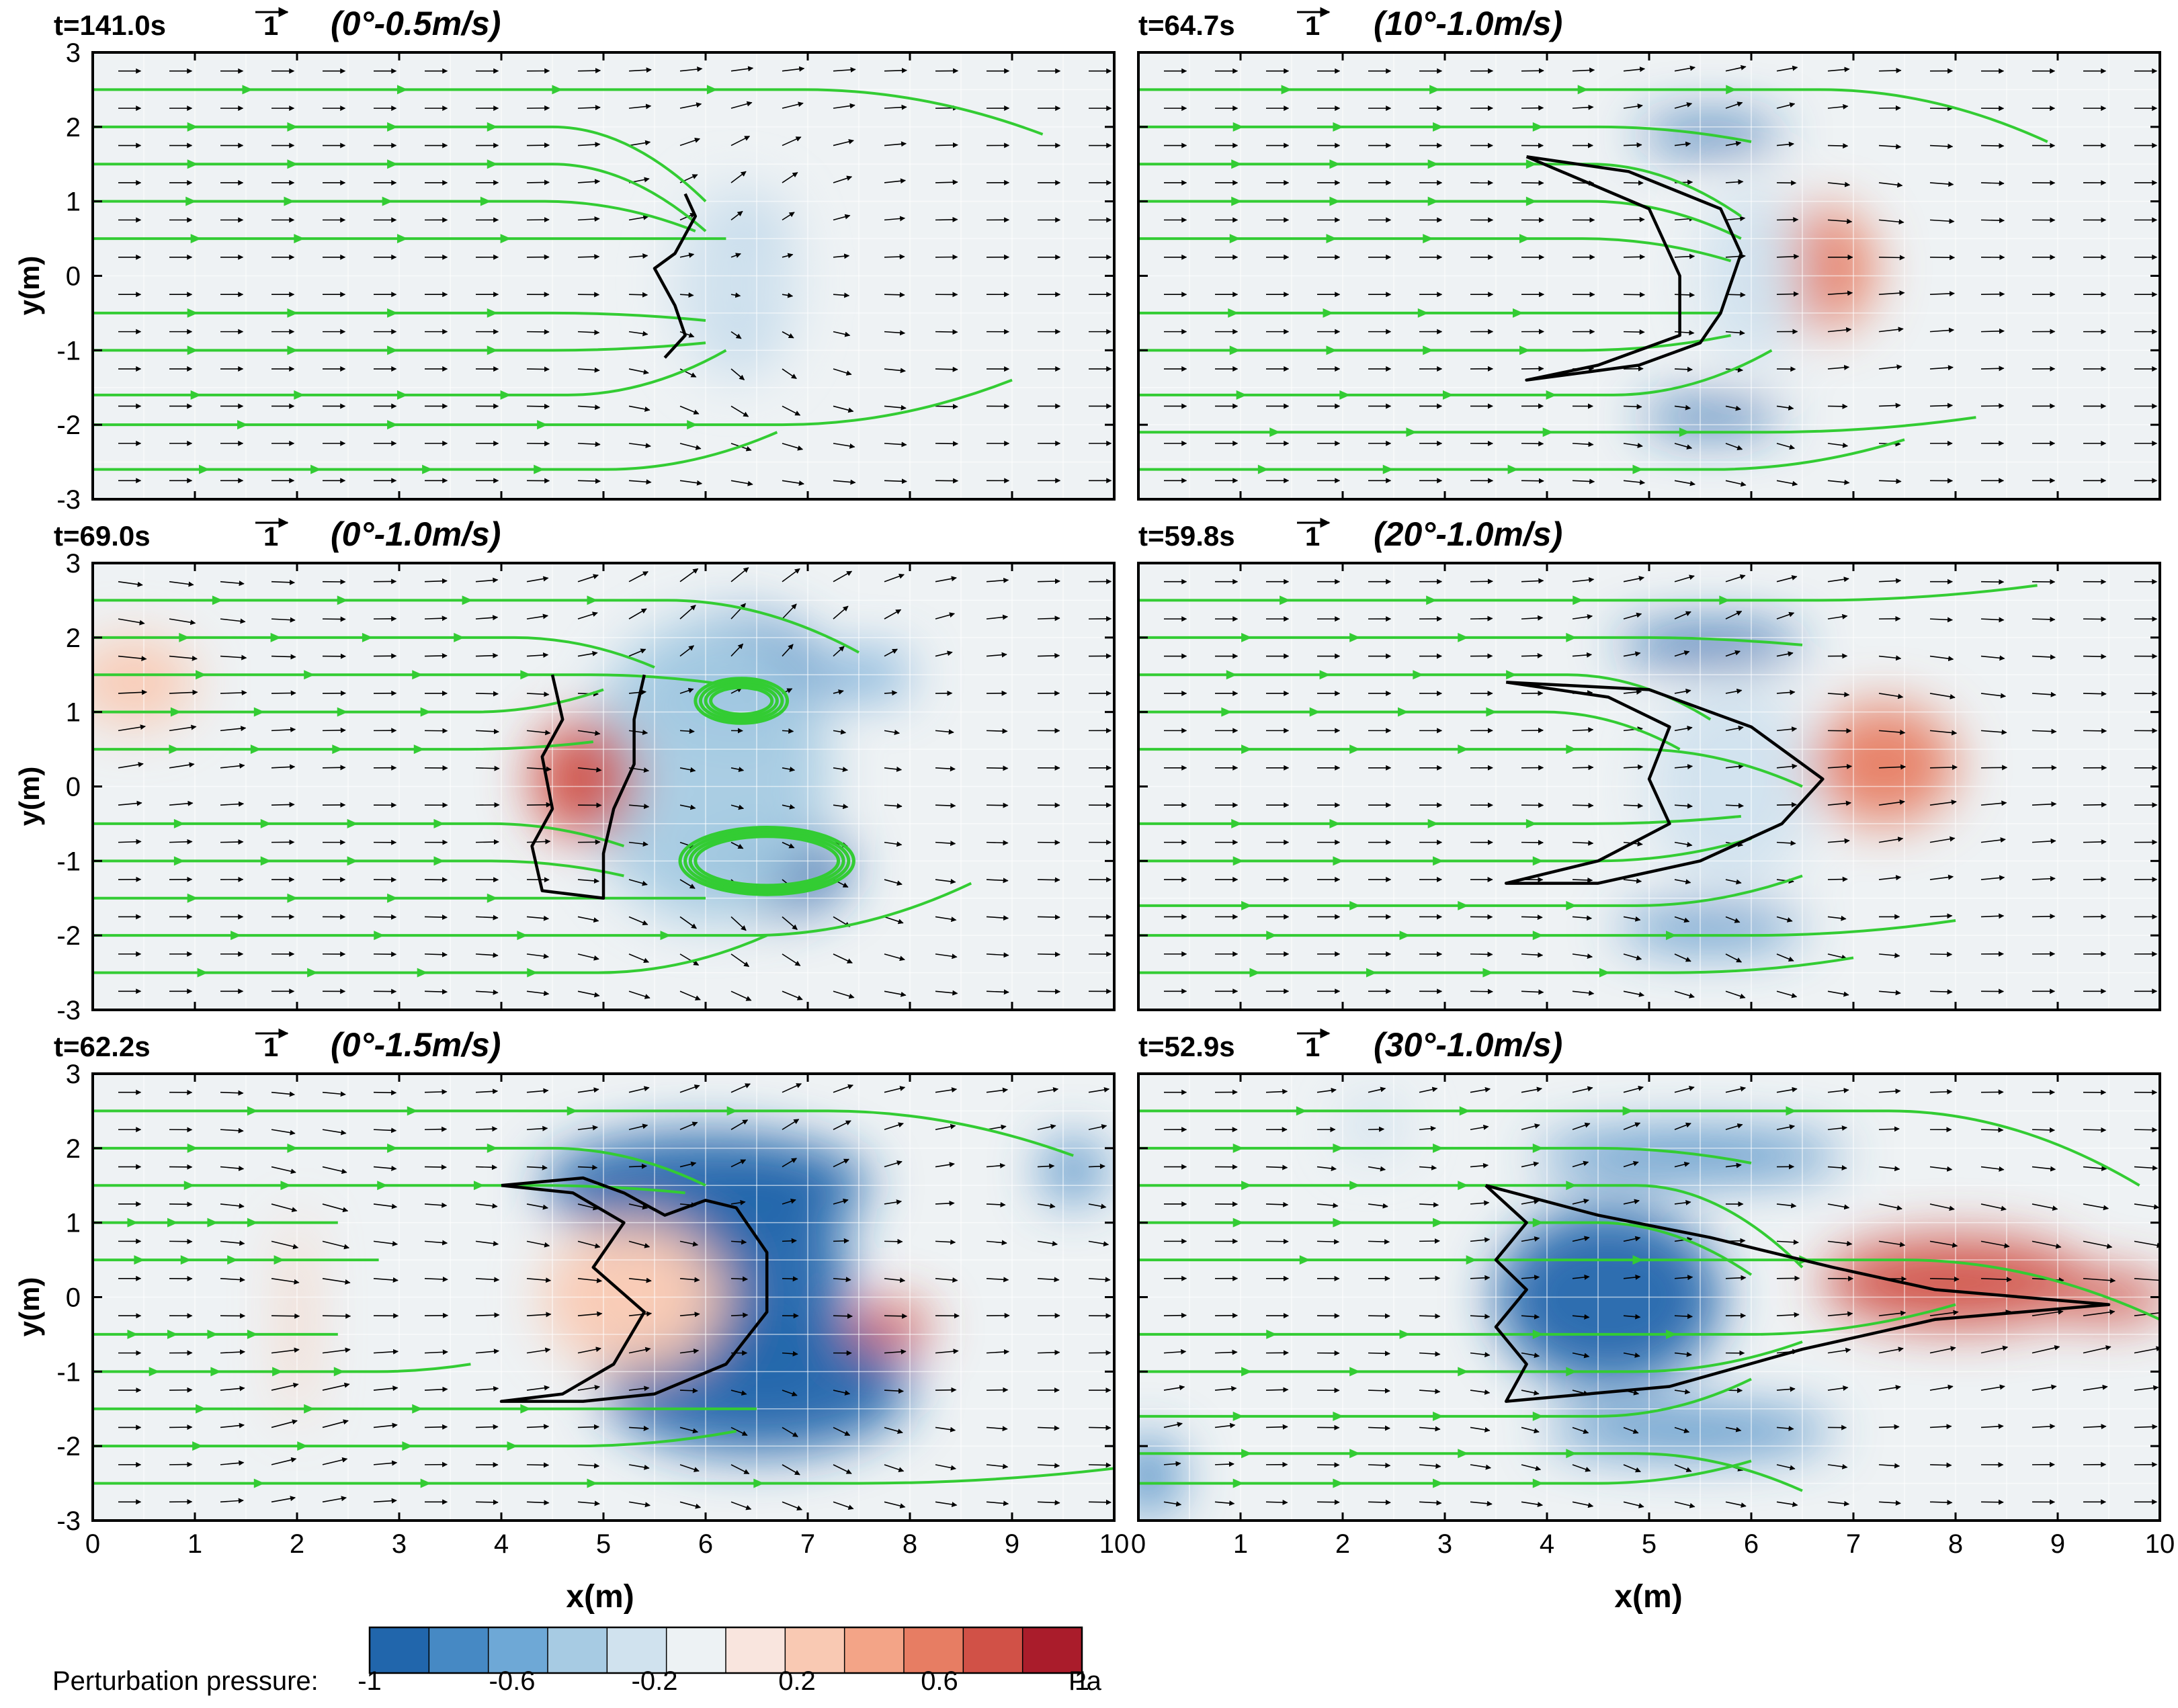 The height and width of the screenshot is (1708, 2178). Describe the element at coordinates (1187, 1046) in the screenshot. I see `time-label: t=52.9s` at that location.